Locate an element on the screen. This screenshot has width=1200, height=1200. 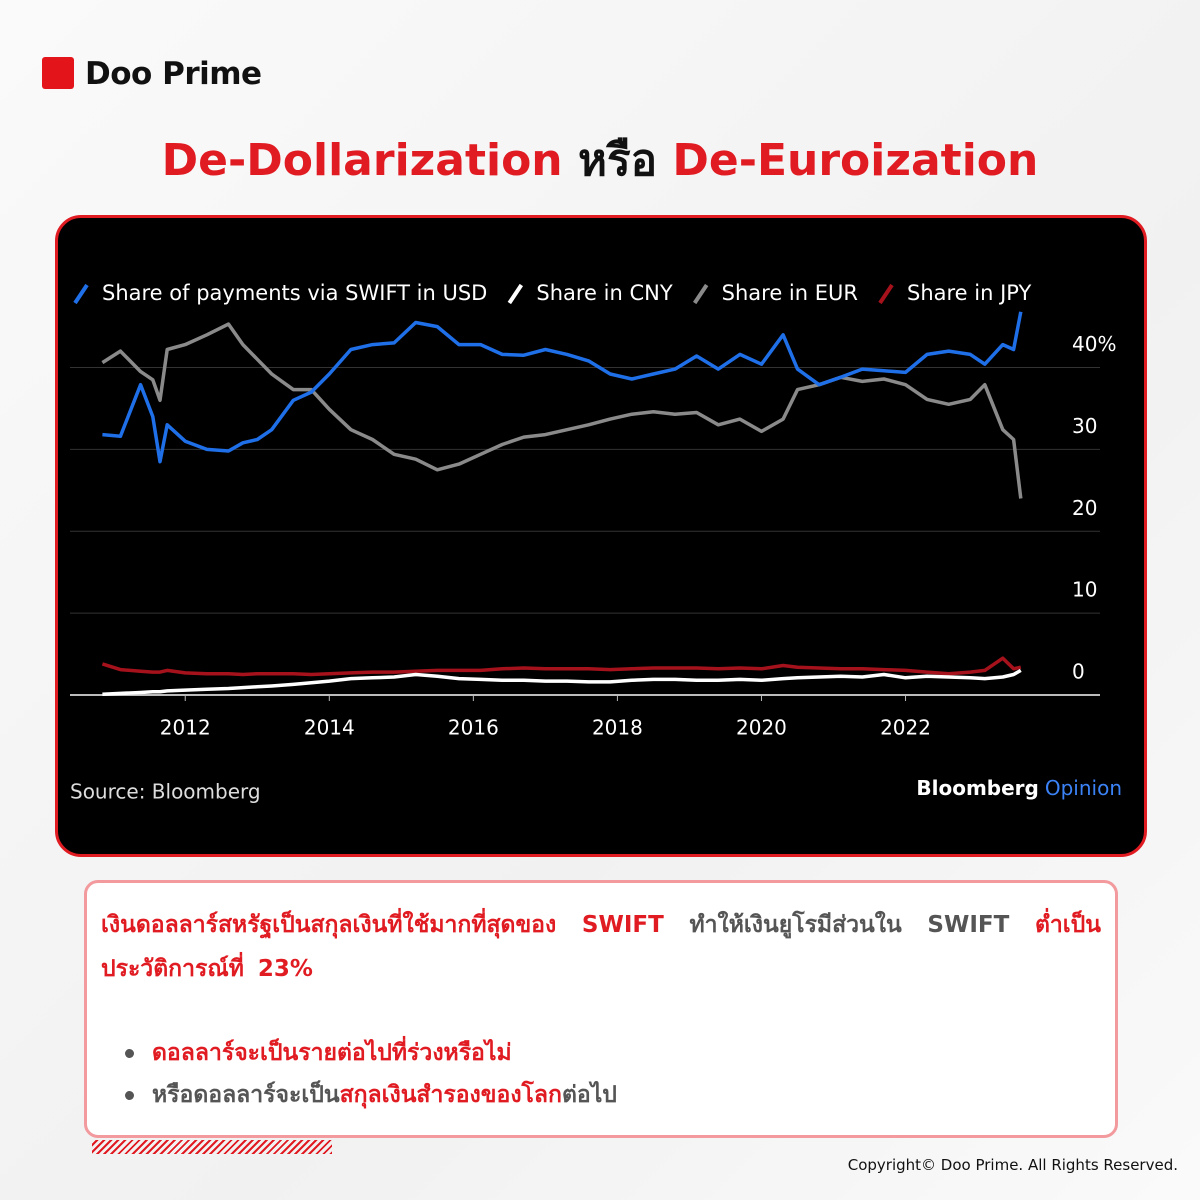
heading-part: หรือ is located at coordinates (617, 160).